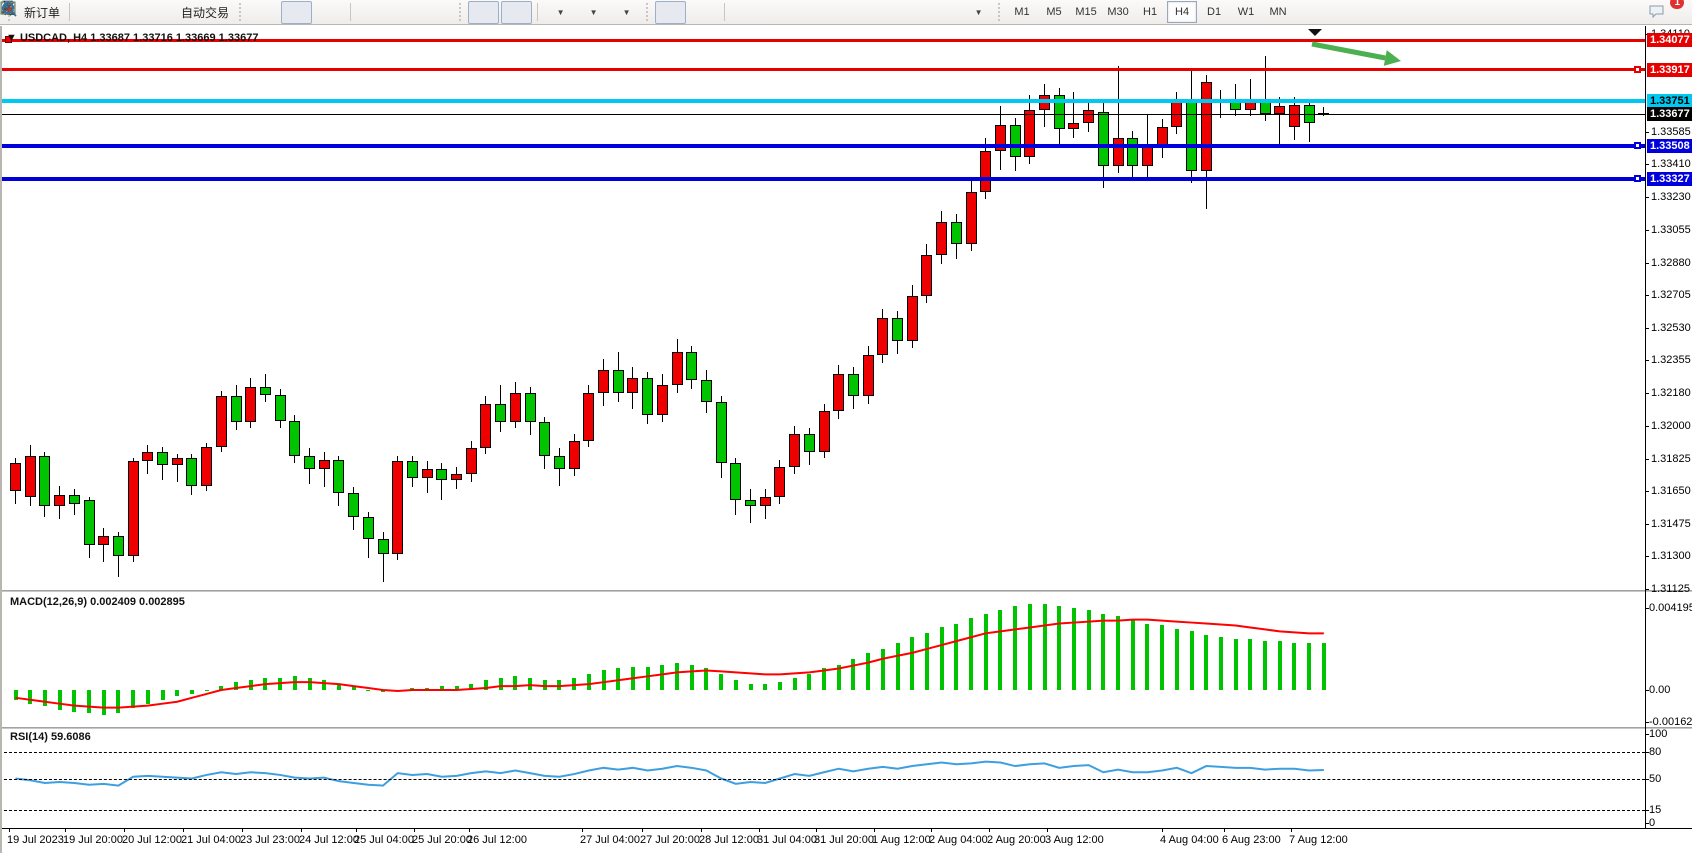 This screenshot has width=1692, height=853. I want to click on arrows-tool-button: ▼, so click(497, 12).